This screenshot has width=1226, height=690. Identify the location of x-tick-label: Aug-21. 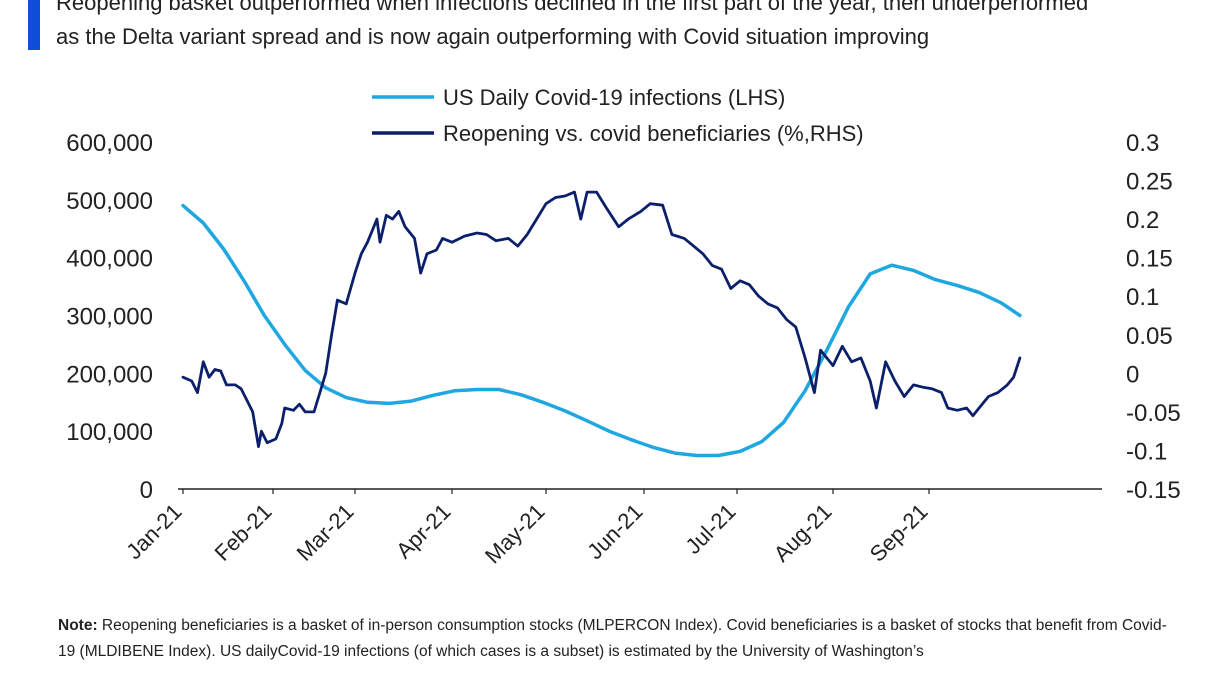
(803, 533).